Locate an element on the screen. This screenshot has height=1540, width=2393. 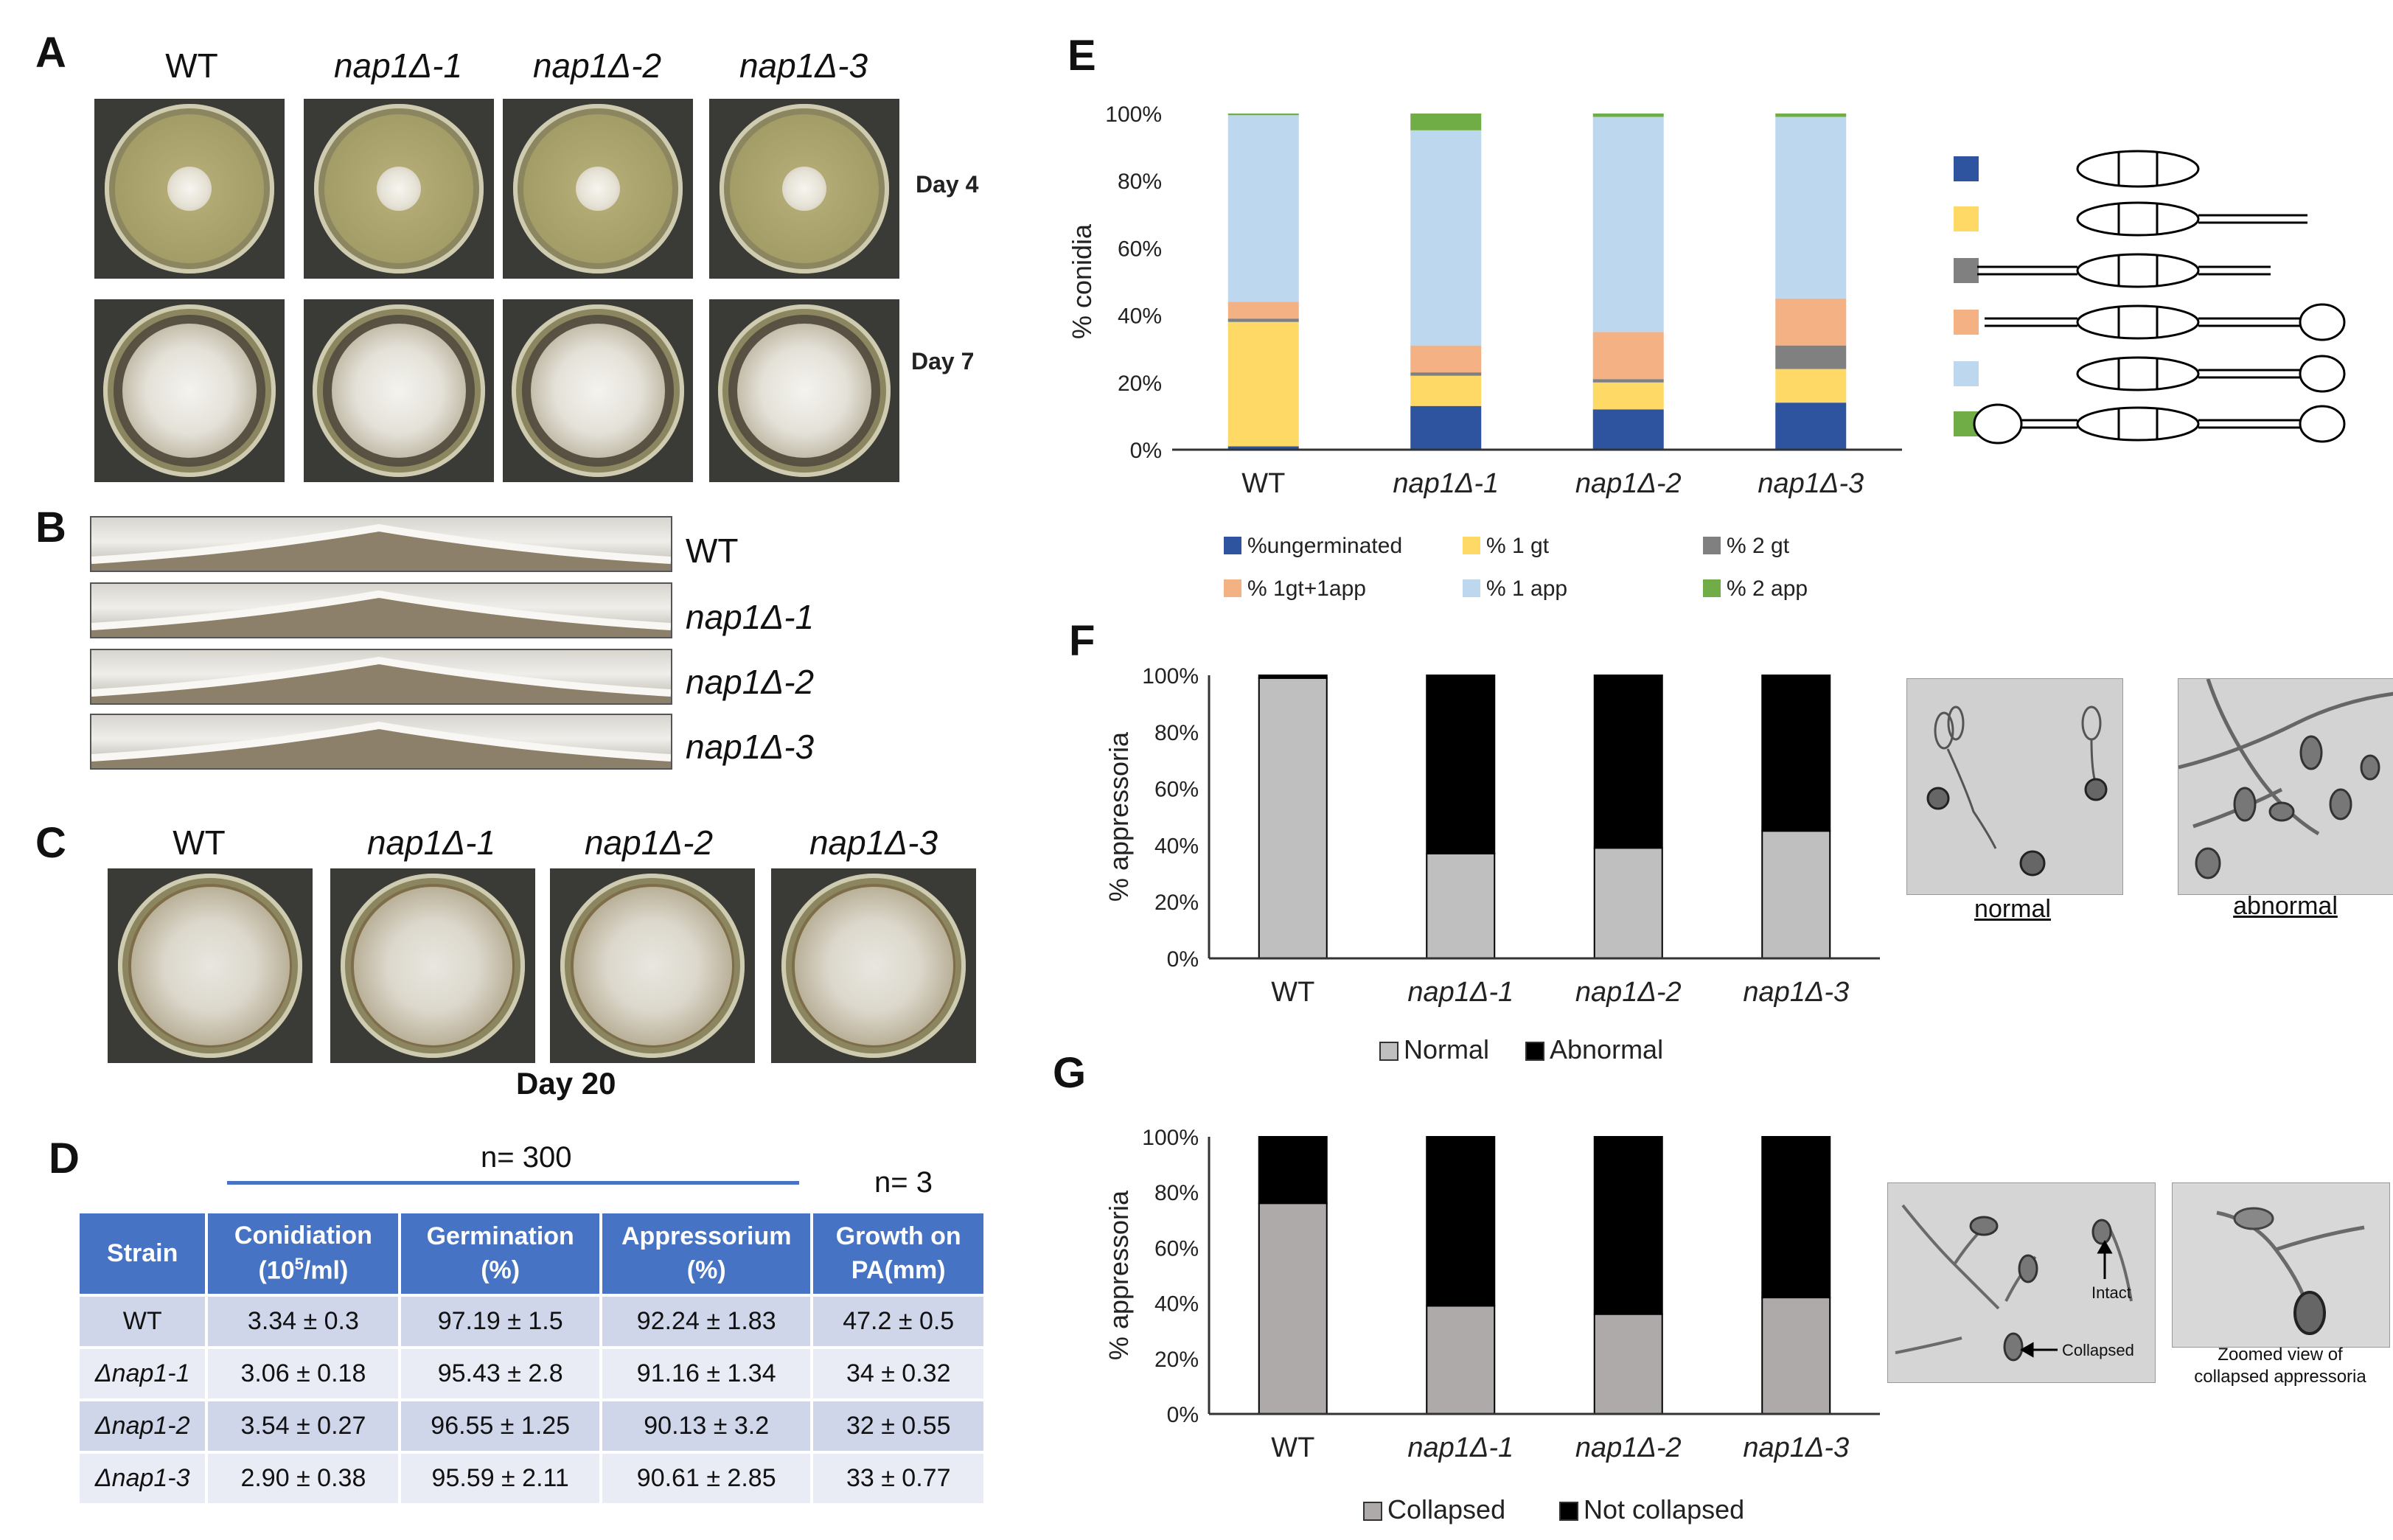
table-cell: 32 ± 0.55 is located at coordinates (898, 1426).